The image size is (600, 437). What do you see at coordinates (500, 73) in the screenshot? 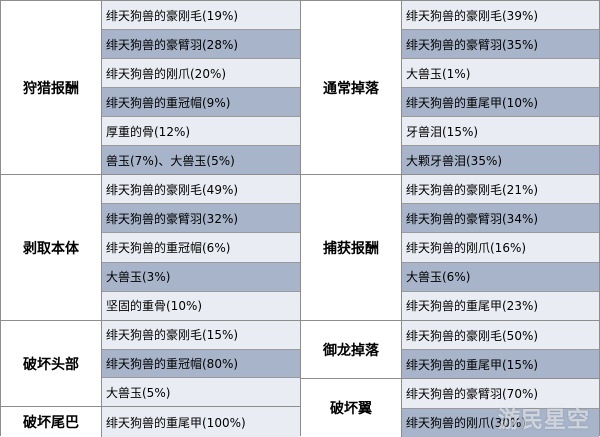
I see `drop-item: 大兽玉(1%)` at bounding box center [500, 73].